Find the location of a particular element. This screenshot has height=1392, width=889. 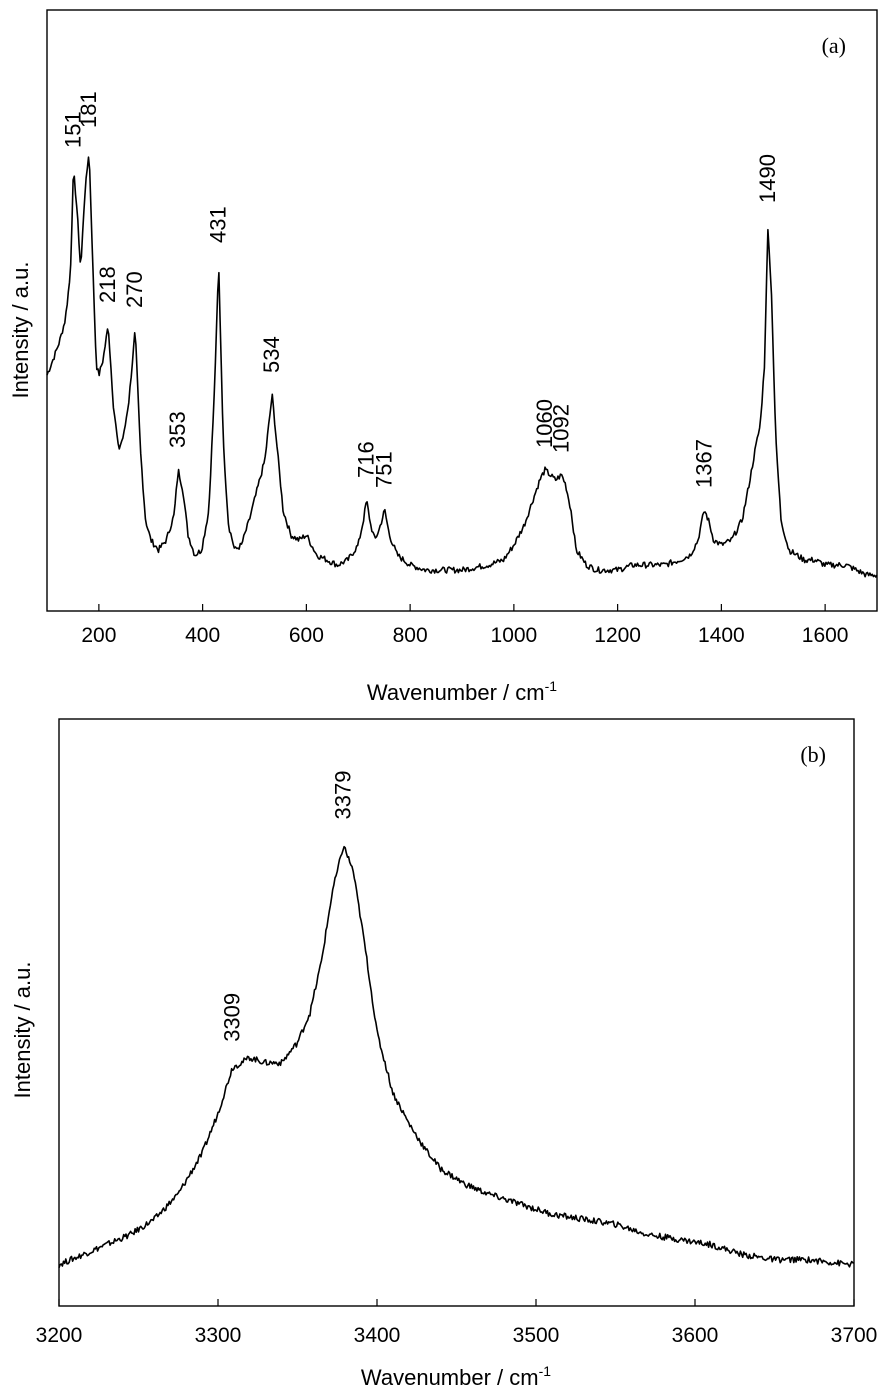

panel-a-x-axis-title-superscript: -1 is located at coordinates (551, 686).